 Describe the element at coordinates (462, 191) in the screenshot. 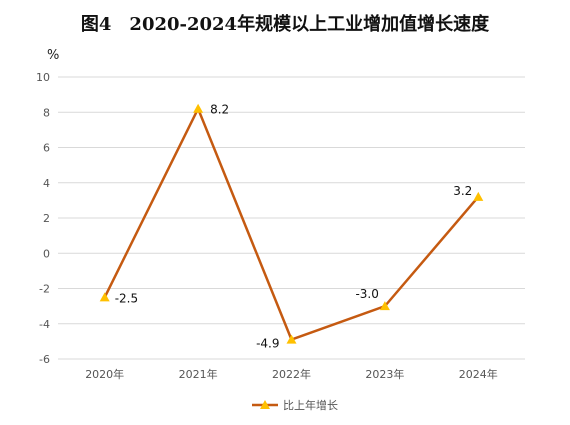

I see `data-label: 3.2` at that location.